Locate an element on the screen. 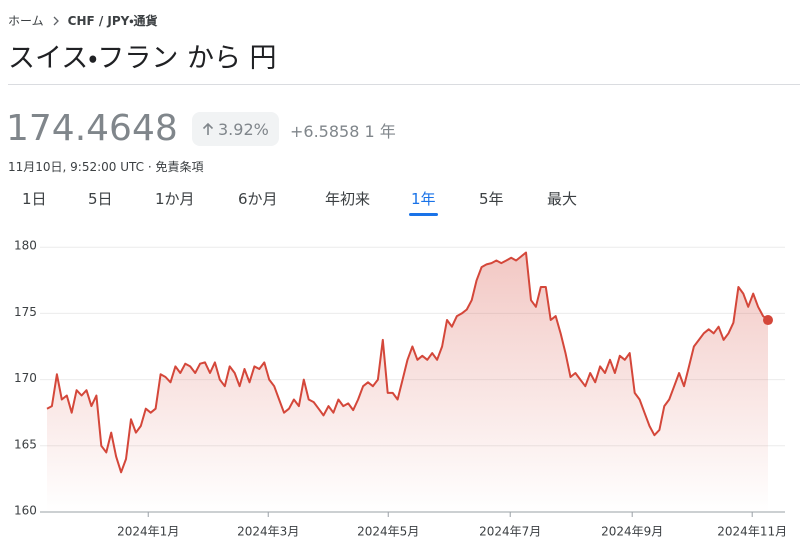 The image size is (800, 557). breadcrumb-current: CHF / JPY・通貨 is located at coordinates (112, 21).